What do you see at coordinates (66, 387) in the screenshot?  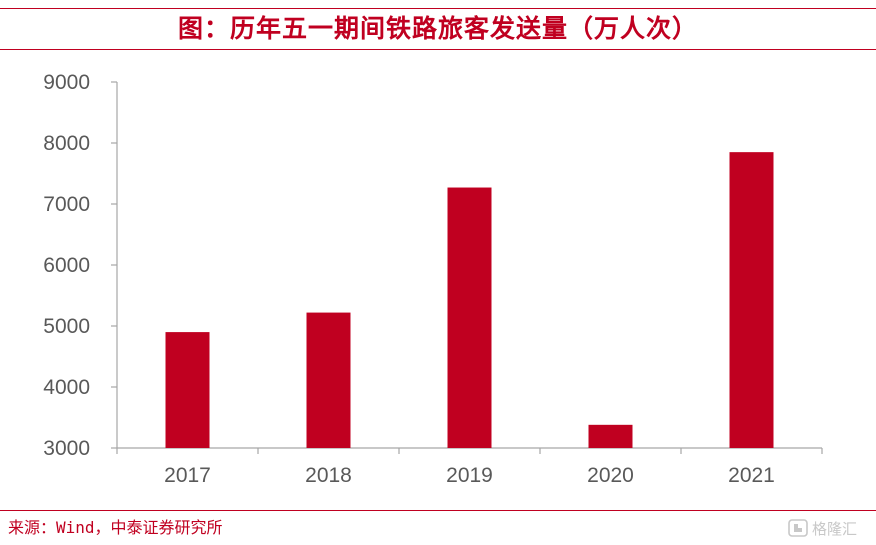 I see `y-tick-label: 4000` at bounding box center [66, 387].